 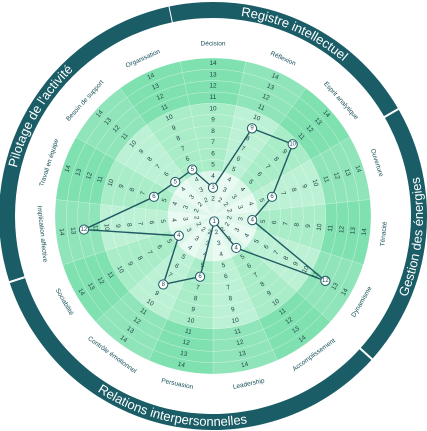 What do you see at coordinates (237, 248) in the screenshot?
I see `data-point-label: 4` at bounding box center [237, 248].